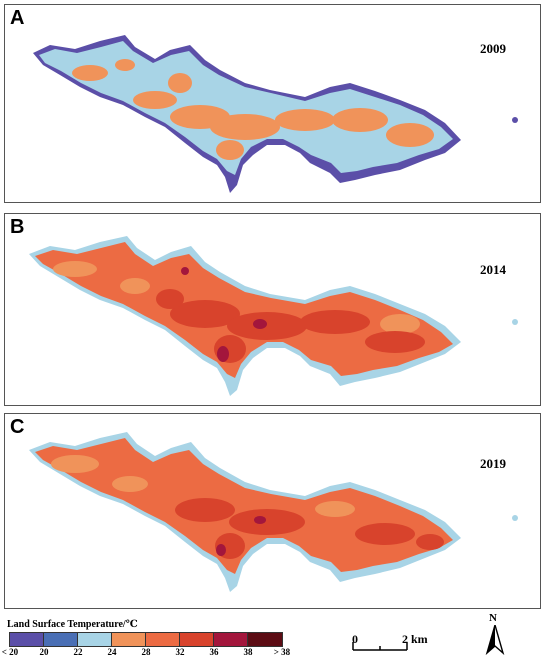  I want to click on legend-color-bar, so click(146, 639).